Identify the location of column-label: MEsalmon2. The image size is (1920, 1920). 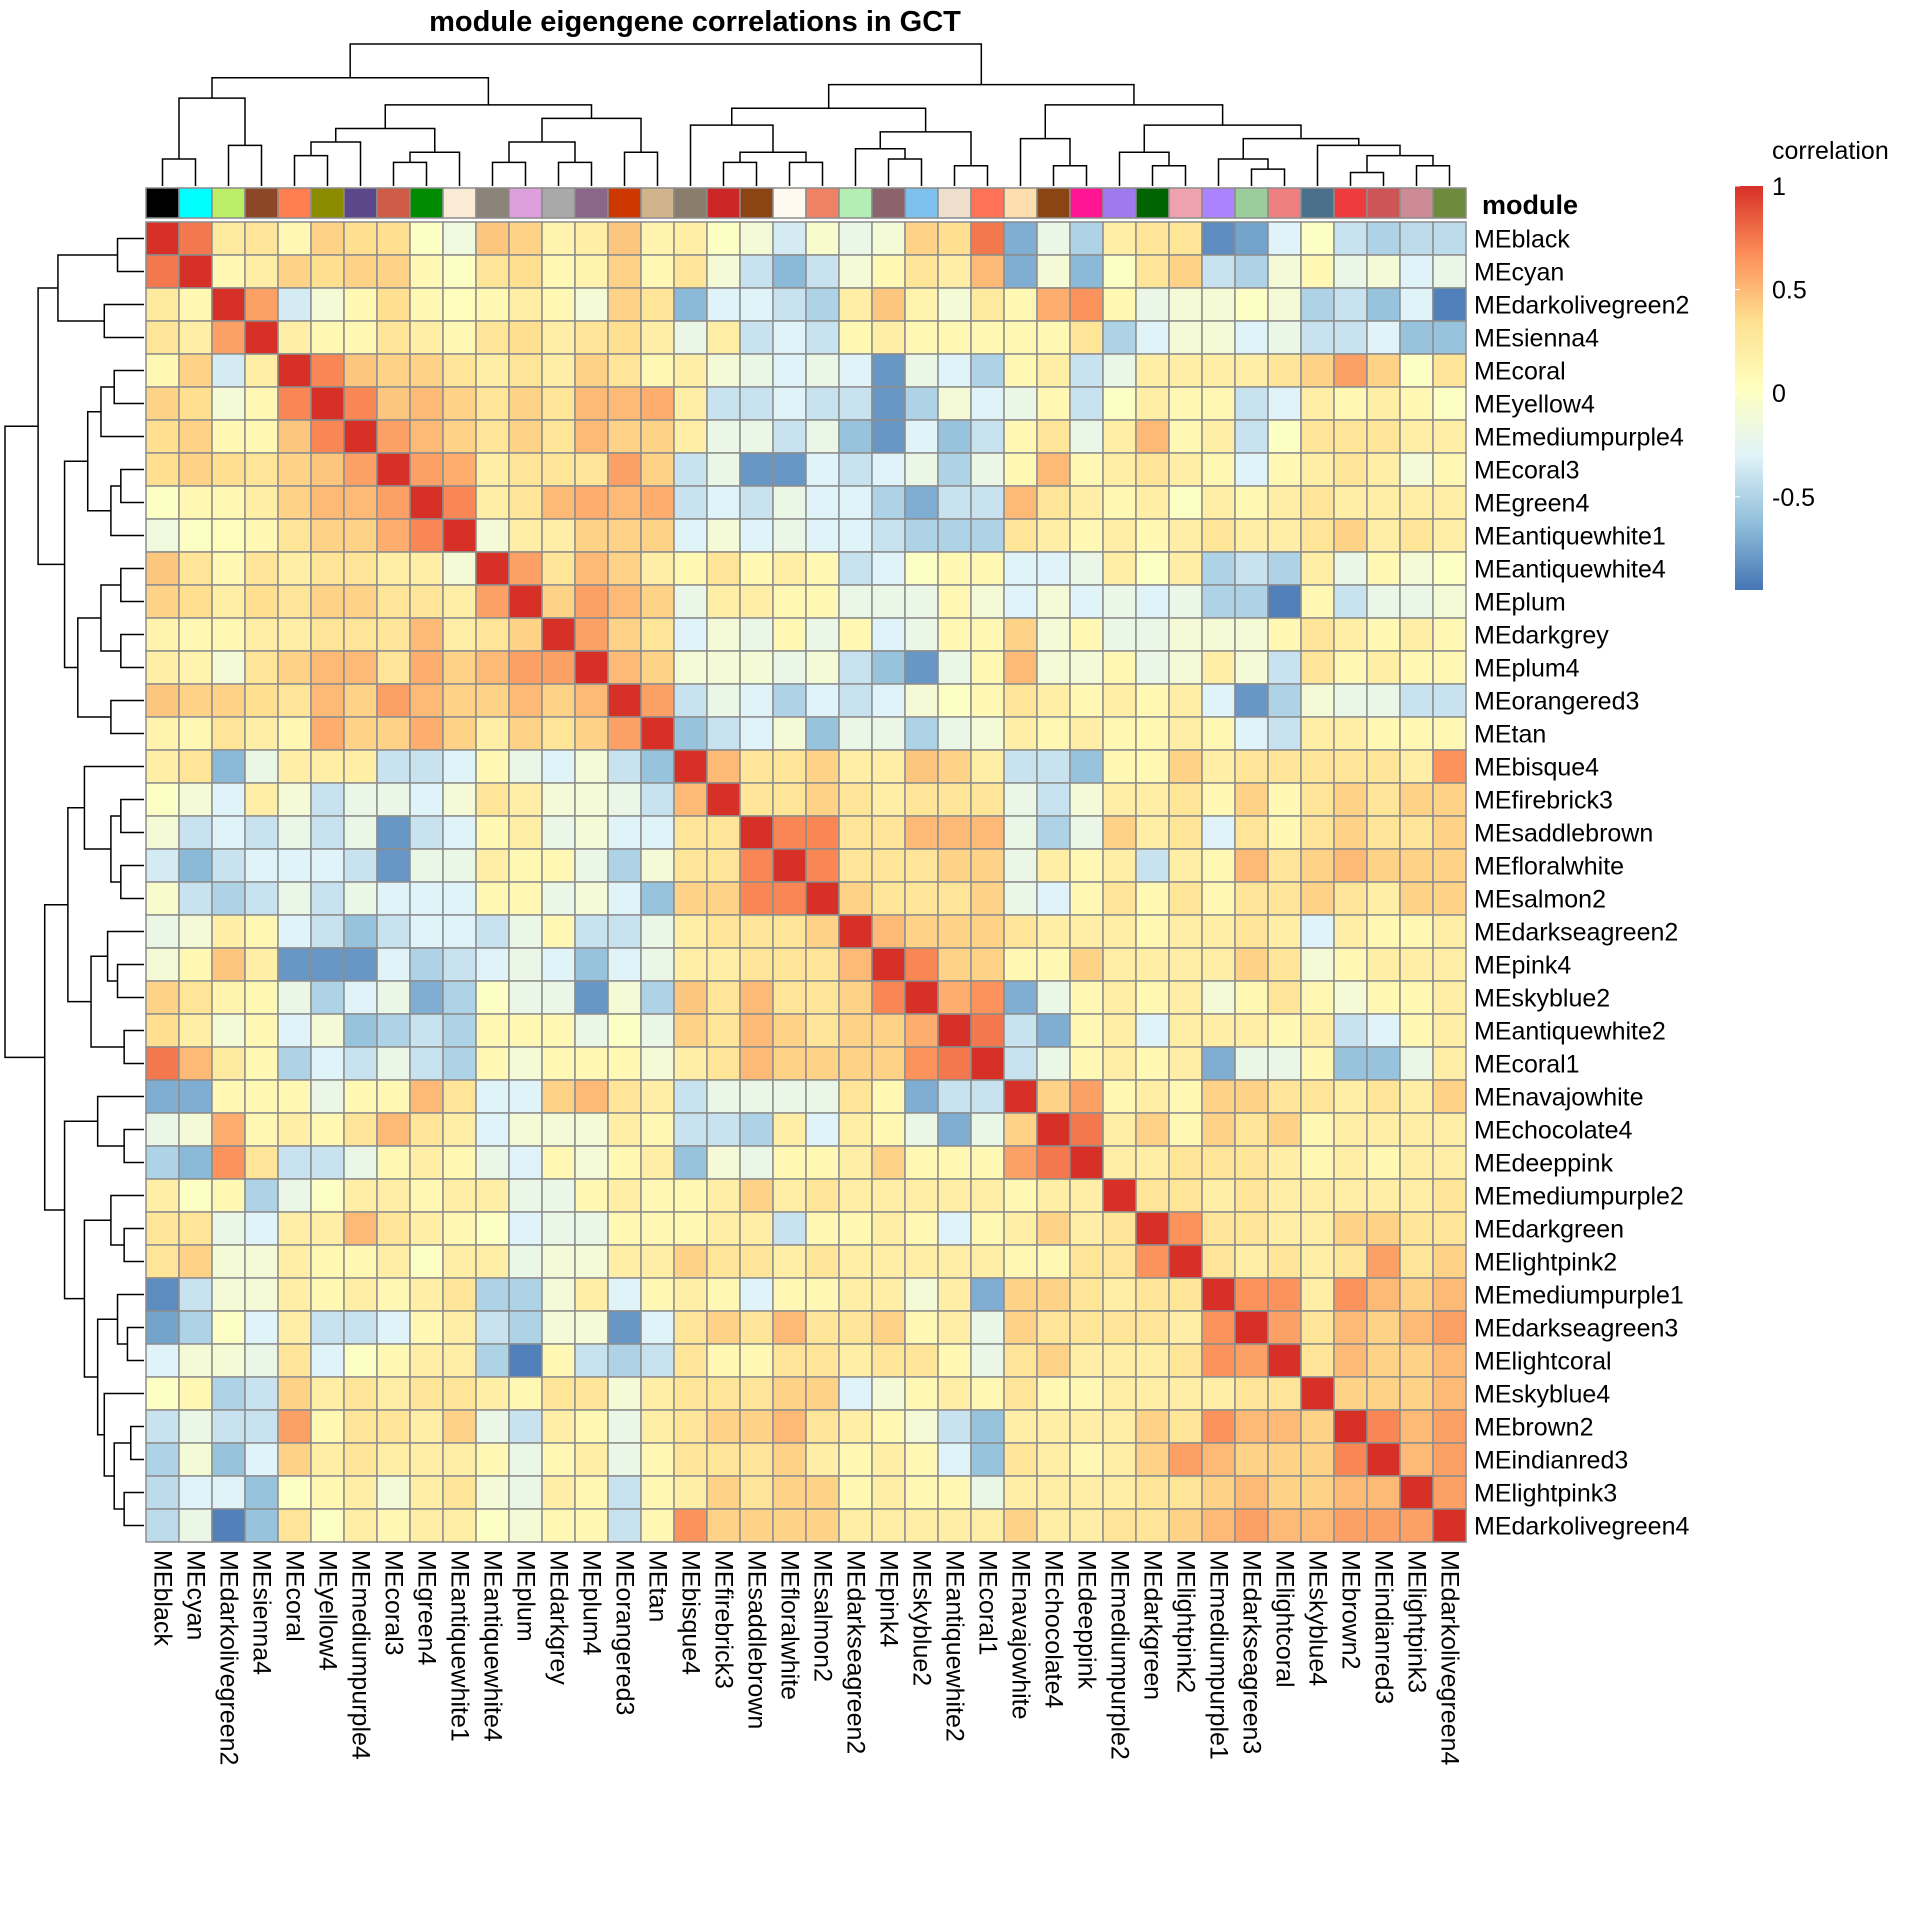
(823, 1616).